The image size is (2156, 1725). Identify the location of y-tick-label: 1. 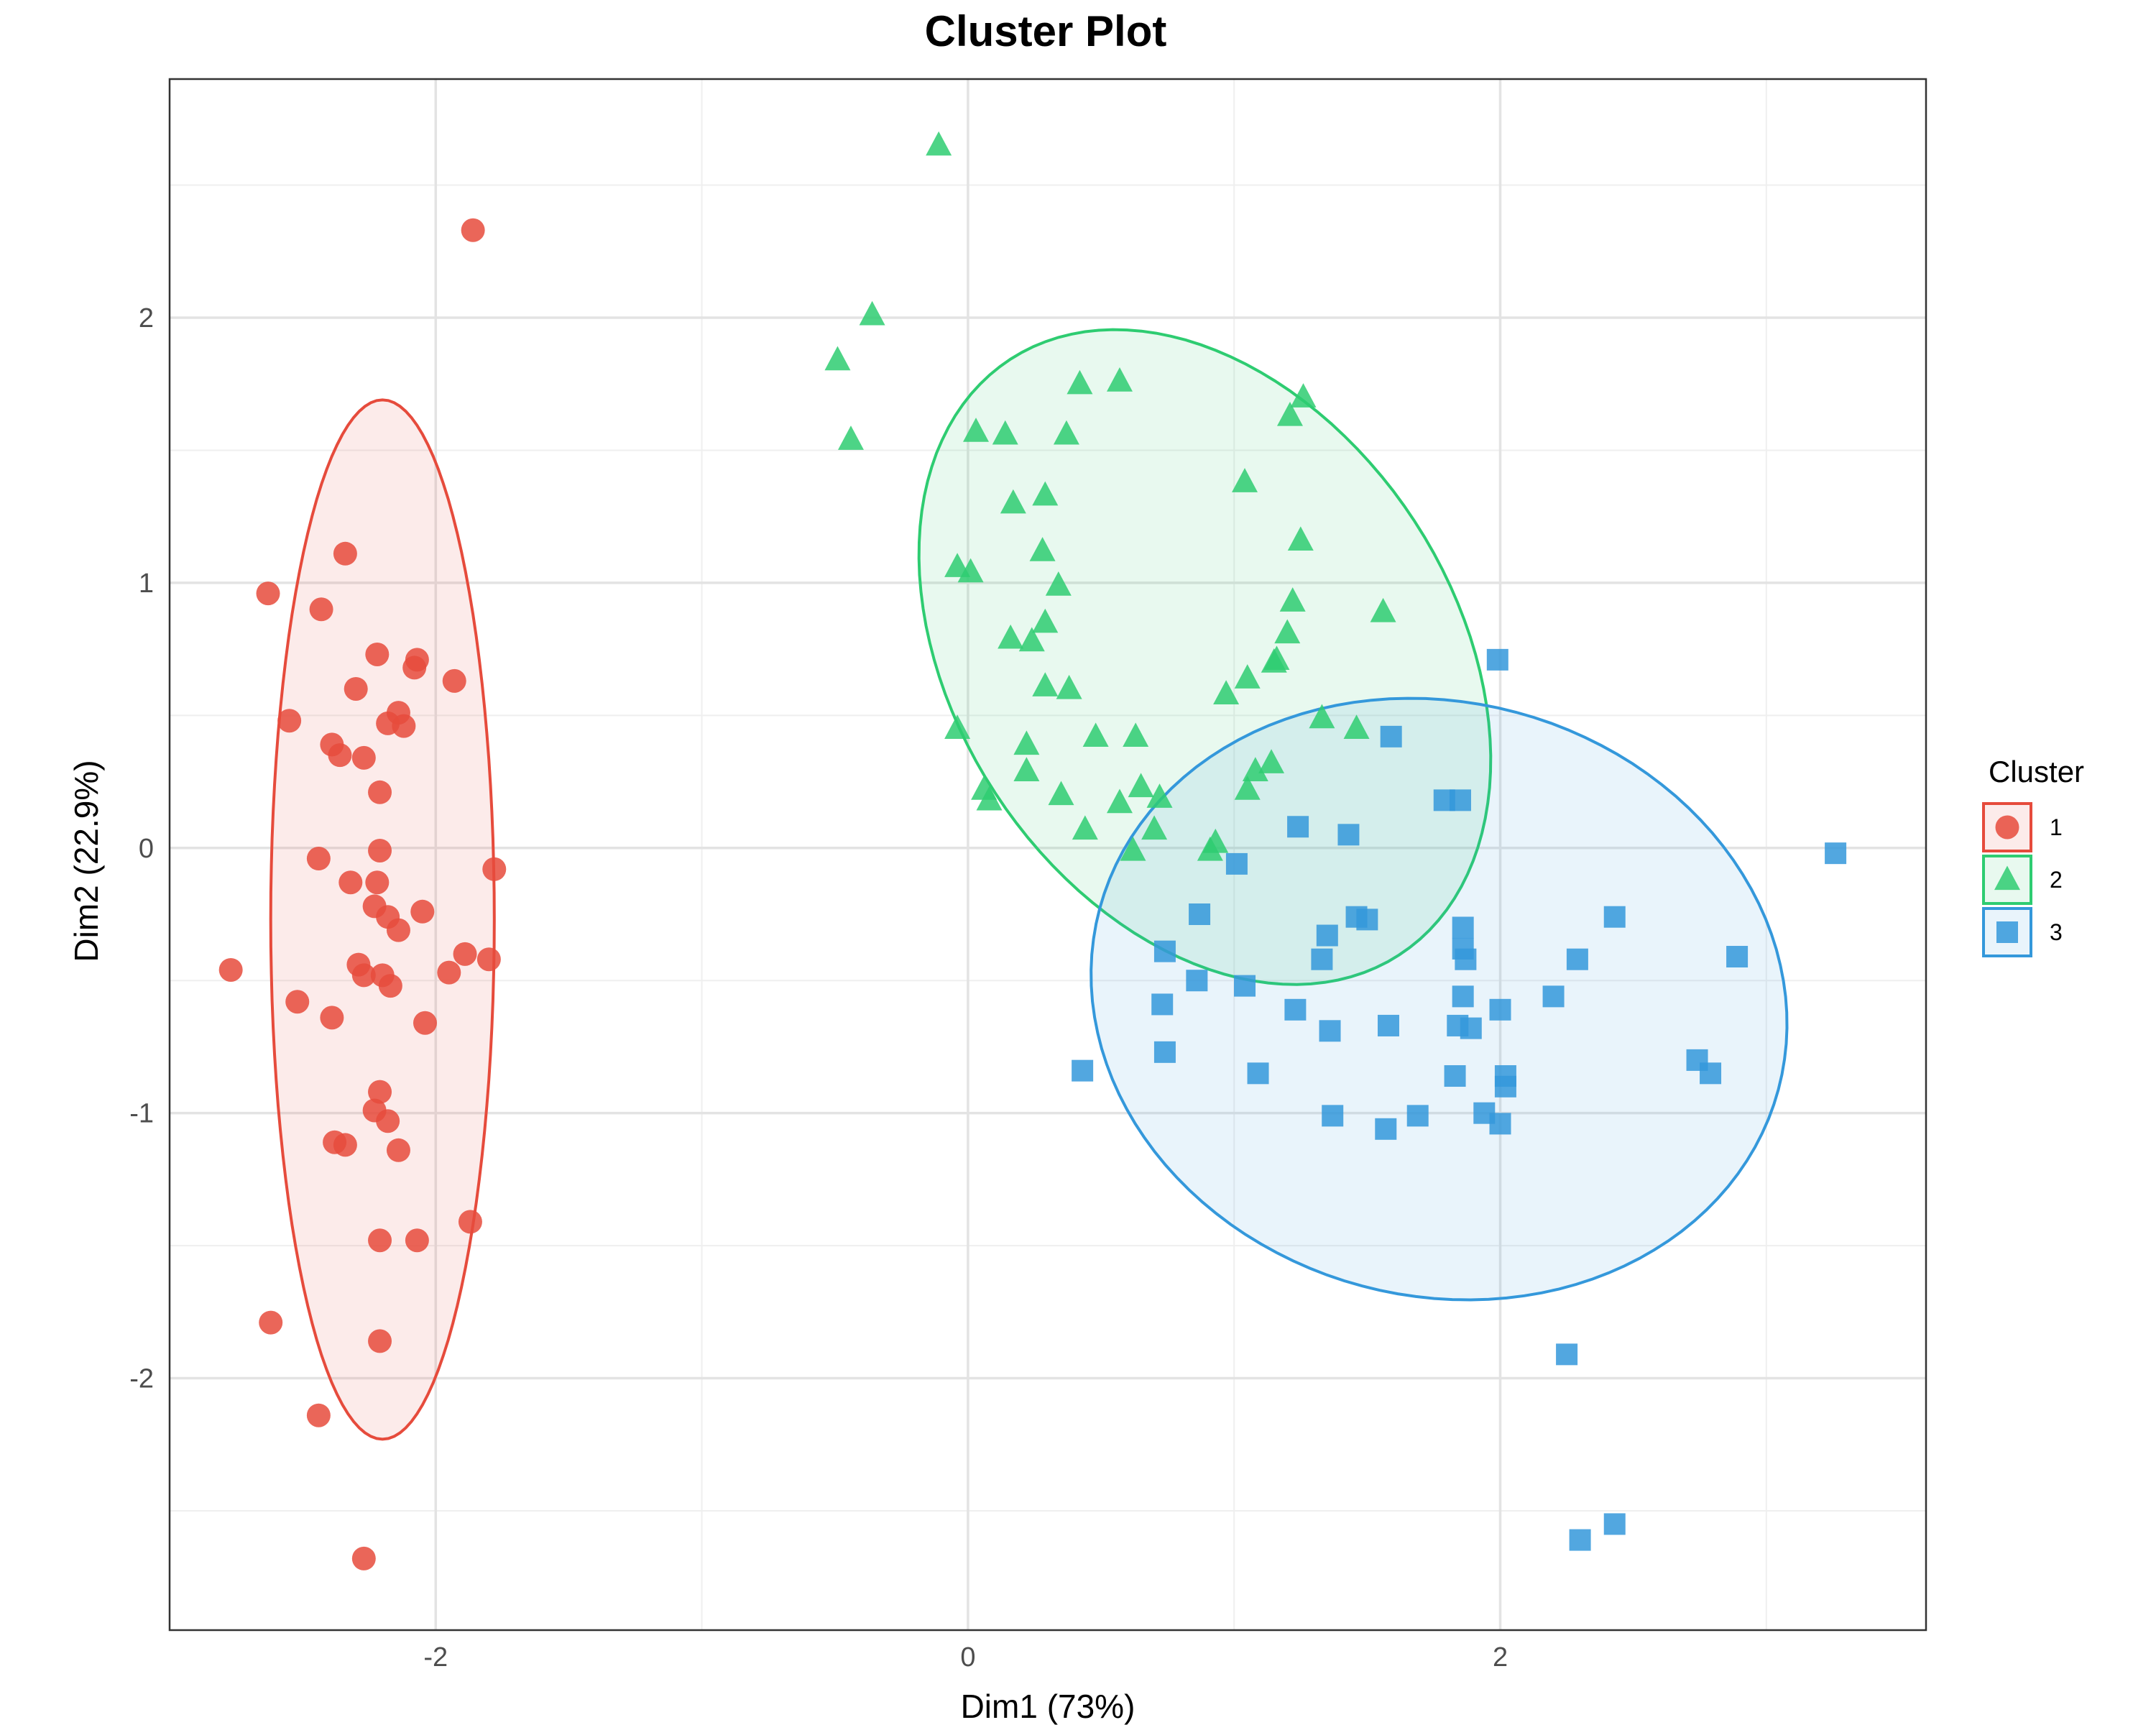
(147, 584).